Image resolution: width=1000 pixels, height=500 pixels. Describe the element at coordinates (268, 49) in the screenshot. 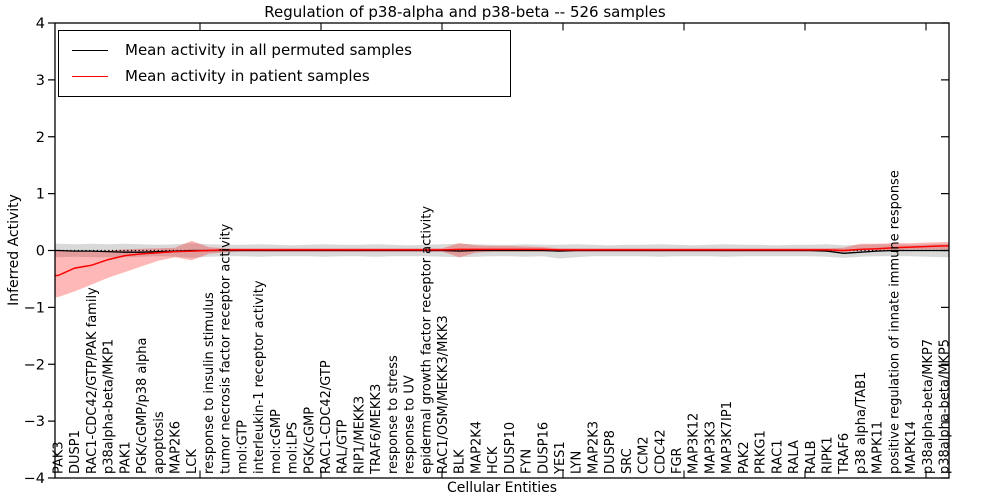

I see `legend-label-permuted: Mean activity in all permuted samples` at that location.